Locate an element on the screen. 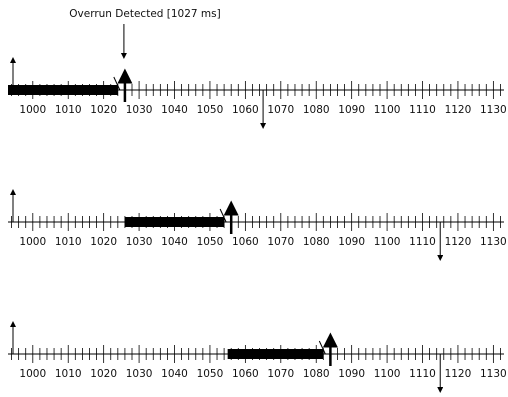 This screenshot has height=397, width=508. overrun-annotation-label: Overrun Detected [1027 ms] is located at coordinates (144, 14).